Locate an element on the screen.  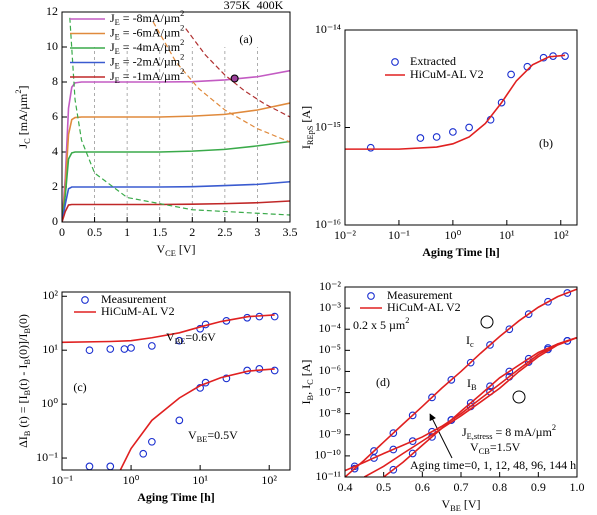
text-part: = 8 mA/µm is located at coordinates (523, 432).